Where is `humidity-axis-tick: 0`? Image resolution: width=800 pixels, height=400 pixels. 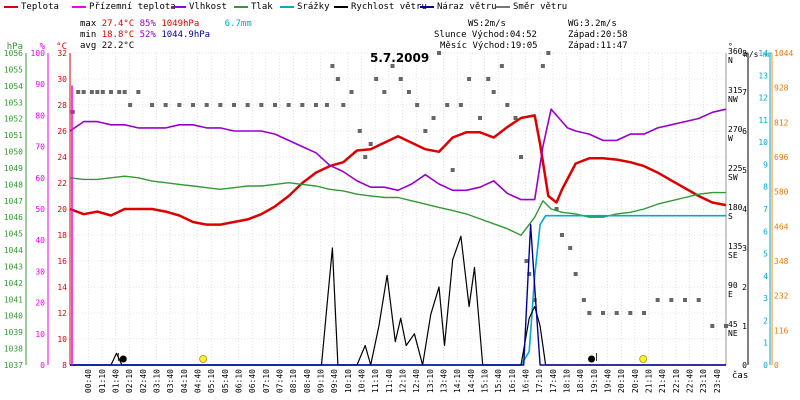
humidity-axis-tick: 0 is located at coordinates (42, 365).